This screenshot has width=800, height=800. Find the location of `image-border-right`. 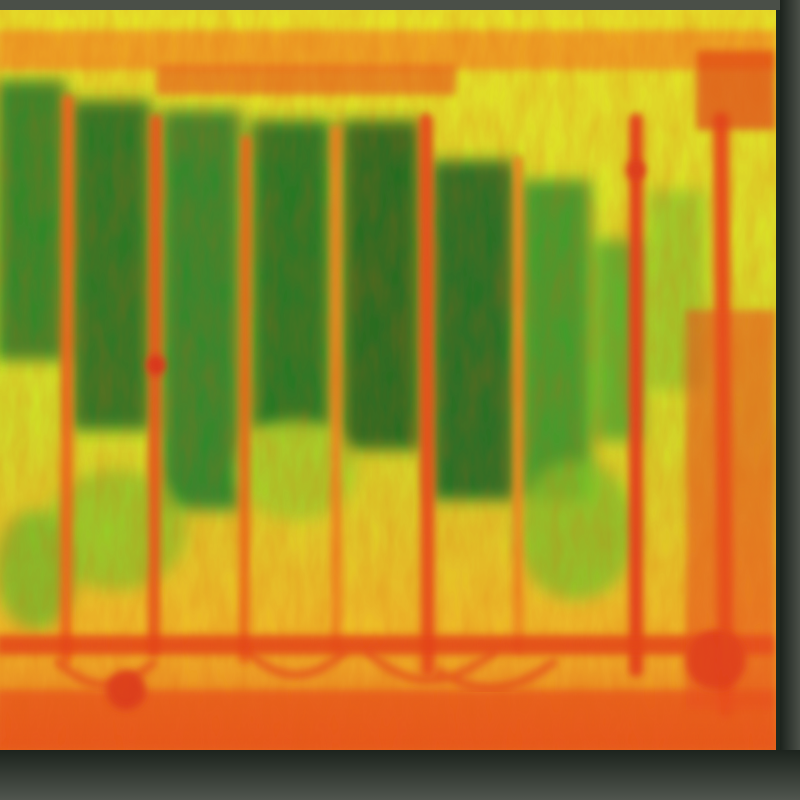

image-border-right is located at coordinates (790, 400).